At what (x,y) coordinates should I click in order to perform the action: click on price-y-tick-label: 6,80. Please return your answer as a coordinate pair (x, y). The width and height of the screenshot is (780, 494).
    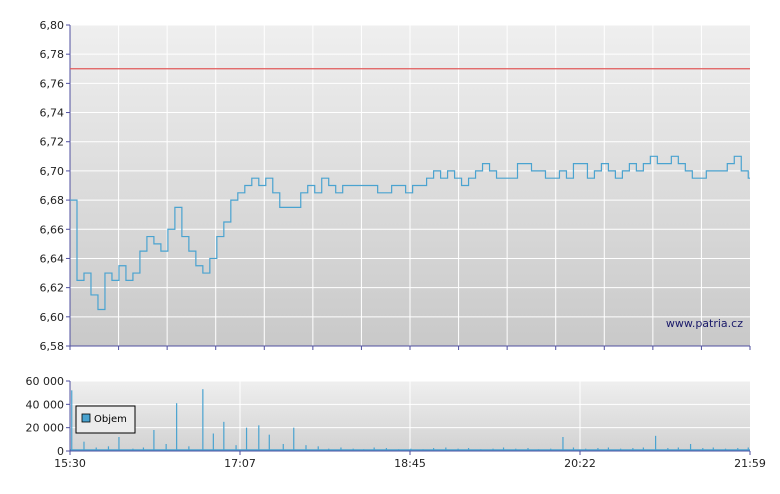
    Looking at the image, I should click on (52, 25).